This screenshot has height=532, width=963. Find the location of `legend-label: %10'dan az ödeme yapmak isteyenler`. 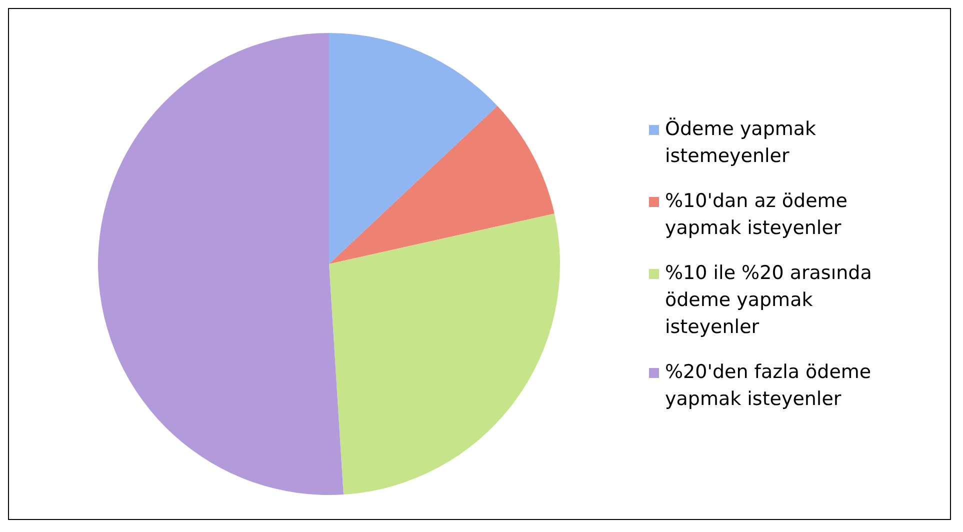

legend-label: %10'dan az ödeme yapmak isteyenler is located at coordinates (756, 214).